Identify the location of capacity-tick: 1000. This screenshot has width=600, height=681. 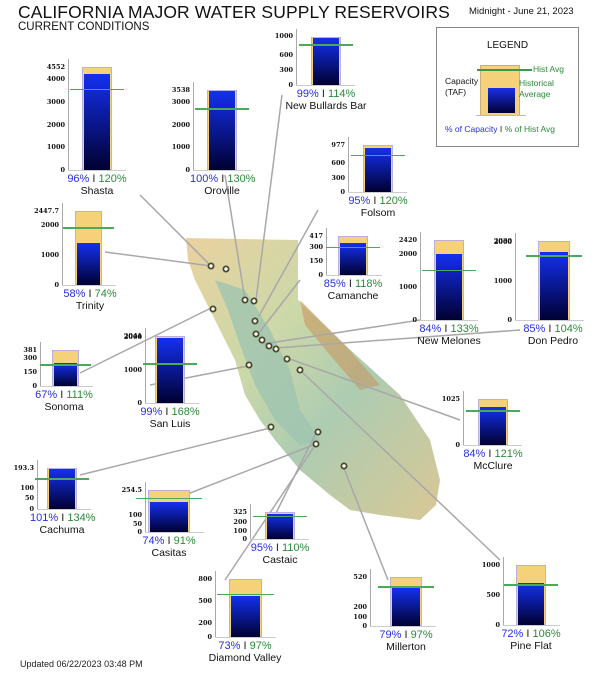
(490, 565).